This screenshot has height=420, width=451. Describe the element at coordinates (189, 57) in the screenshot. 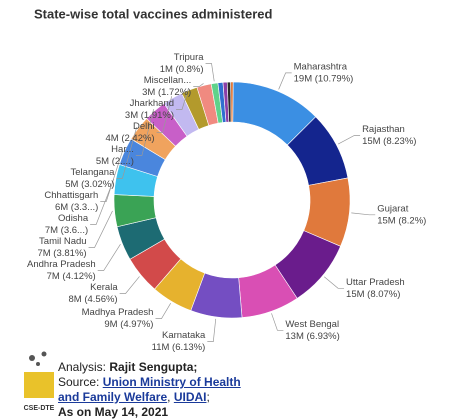

I see `slice-label: Tripura` at that location.